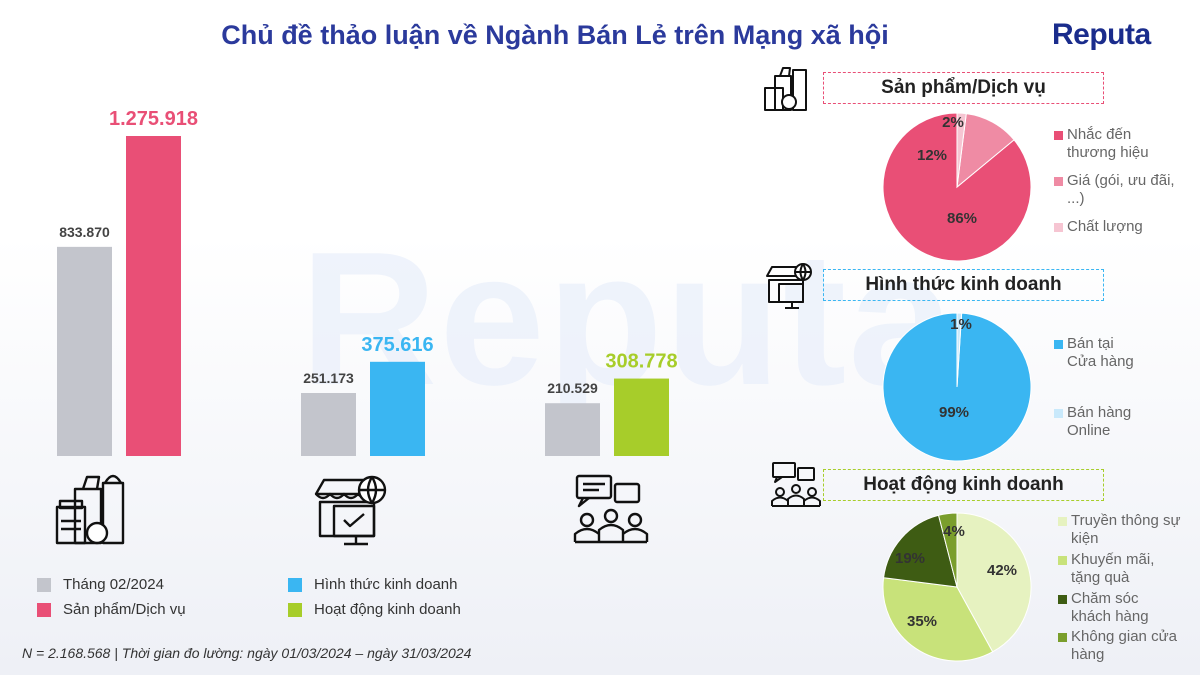 The image size is (1200, 675). Describe the element at coordinates (953, 122) in the screenshot. I see `pie-0-label-2: 2%` at that location.